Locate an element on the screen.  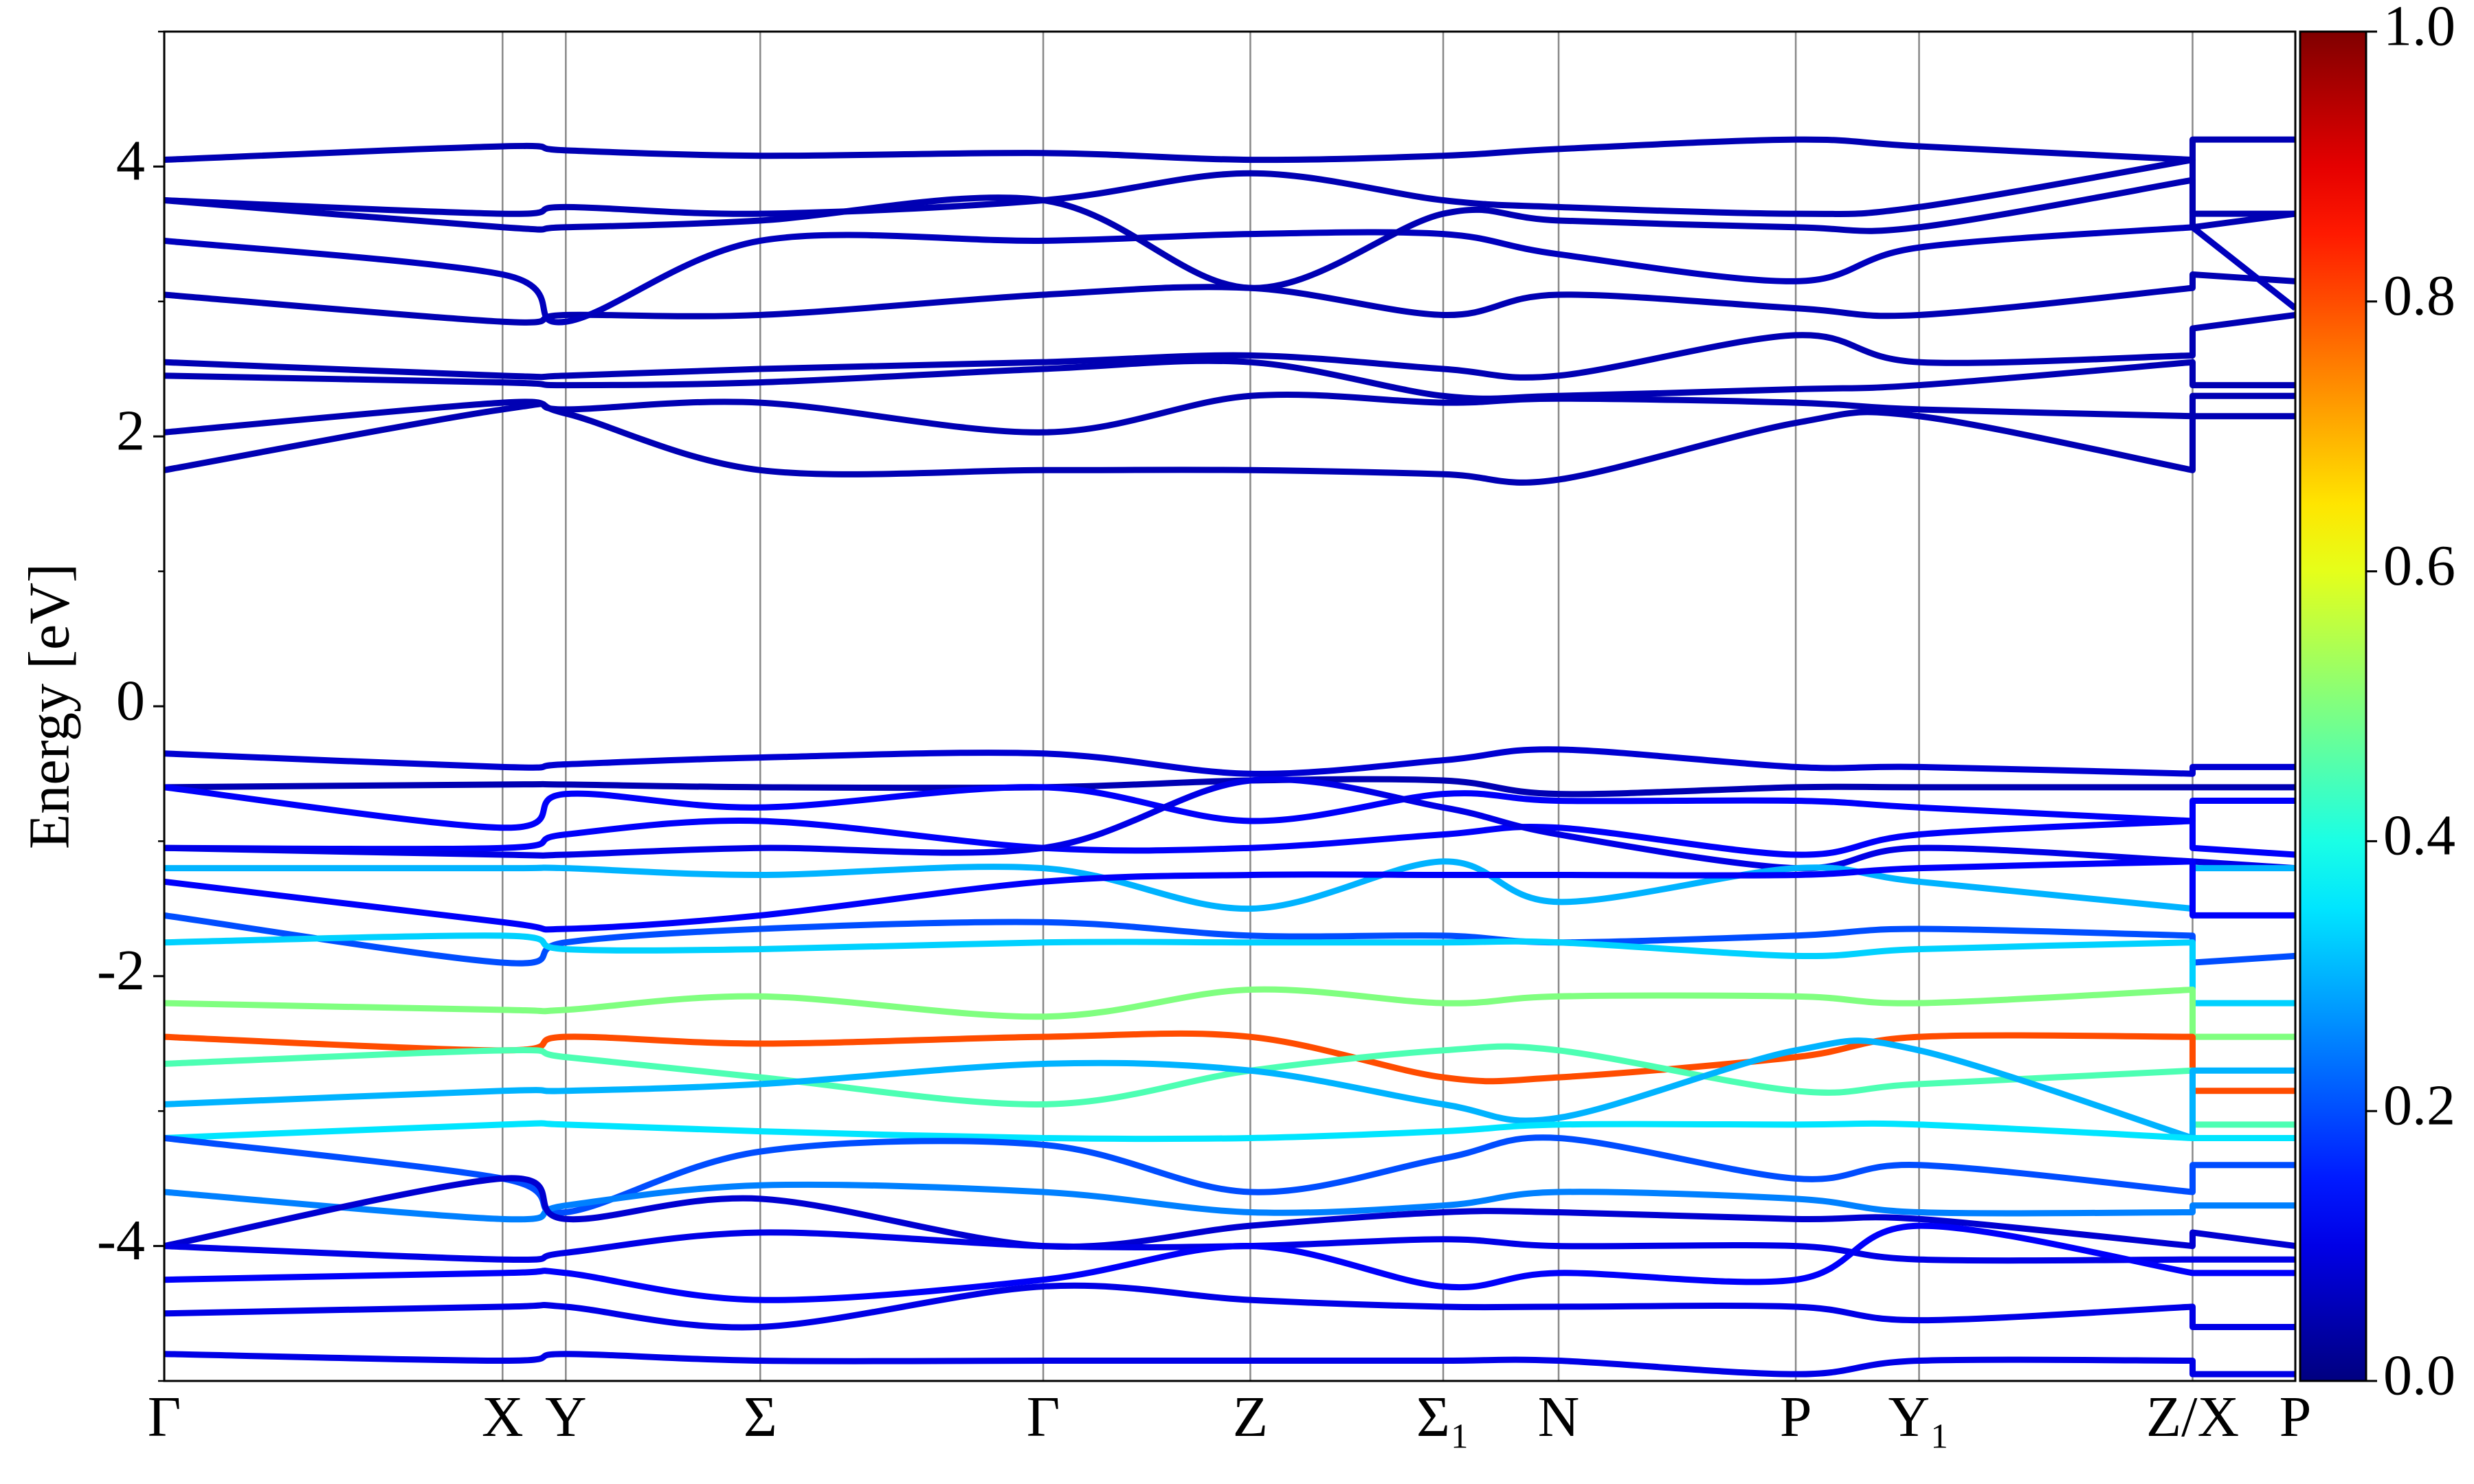
x-tick-label: Y₁ is located at coordinates (1919, 1417).